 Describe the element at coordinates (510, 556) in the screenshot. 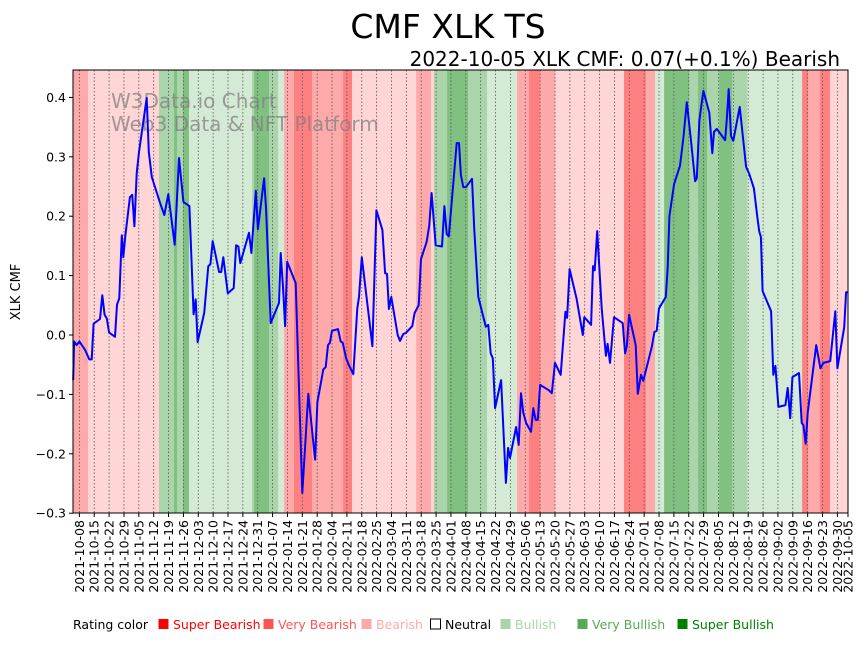

I see `x-tick-label: 2022-04-29` at that location.